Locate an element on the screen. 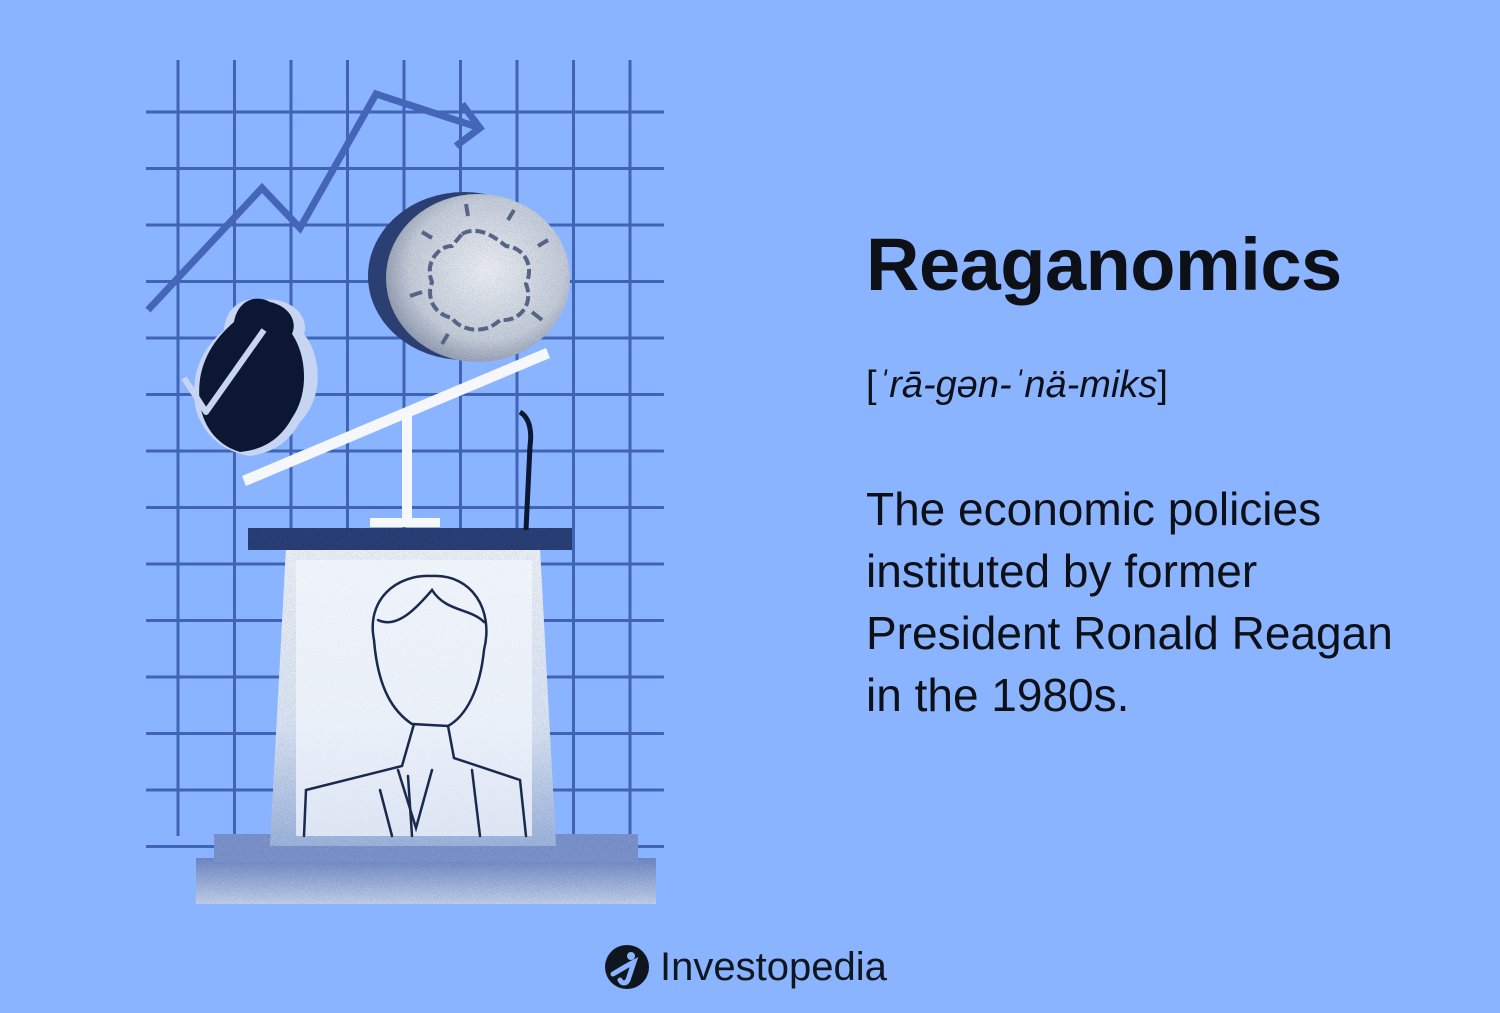 Image resolution: width=1500 pixels, height=1013 pixels. definition-line: instituted by former is located at coordinates (1062, 571).